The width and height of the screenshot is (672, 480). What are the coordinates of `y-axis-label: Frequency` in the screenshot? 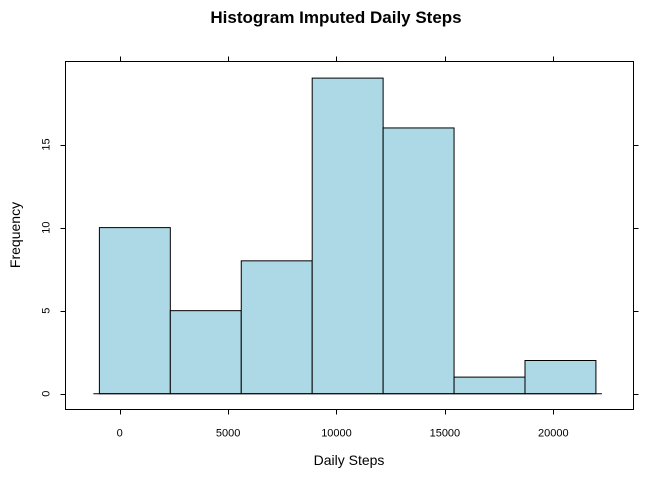 It's located at (15, 235).